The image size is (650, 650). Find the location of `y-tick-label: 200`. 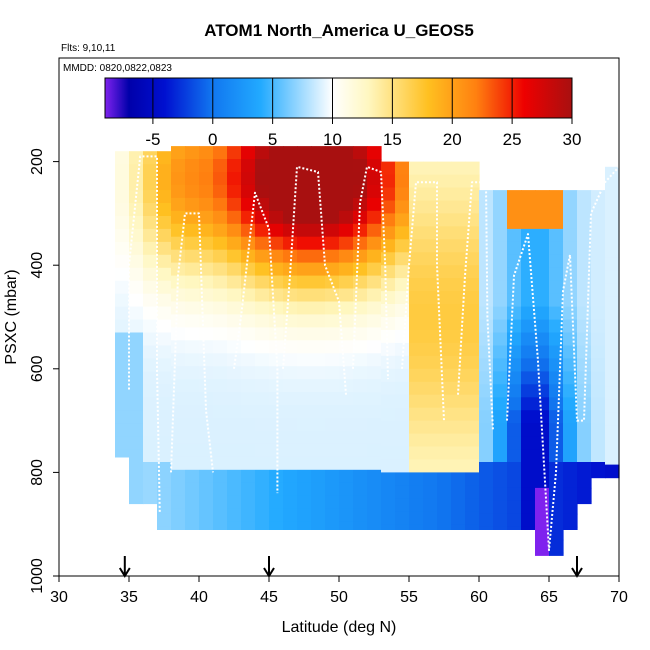

y-tick-label: 200 is located at coordinates (37, 161).